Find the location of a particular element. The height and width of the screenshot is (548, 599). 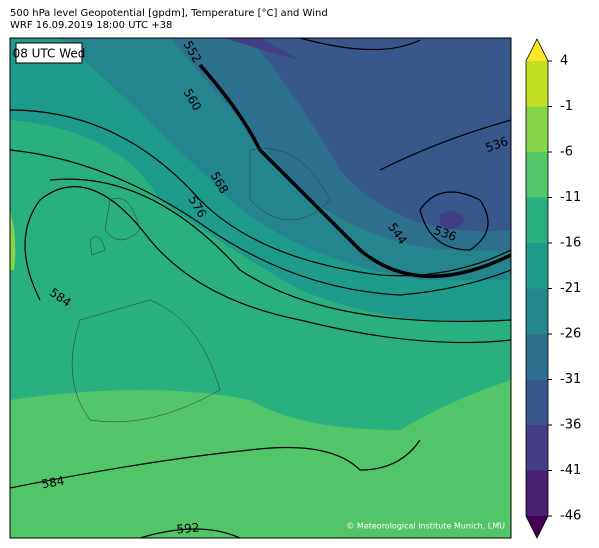

colorbar-tick-label: -21 is located at coordinates (570, 288).